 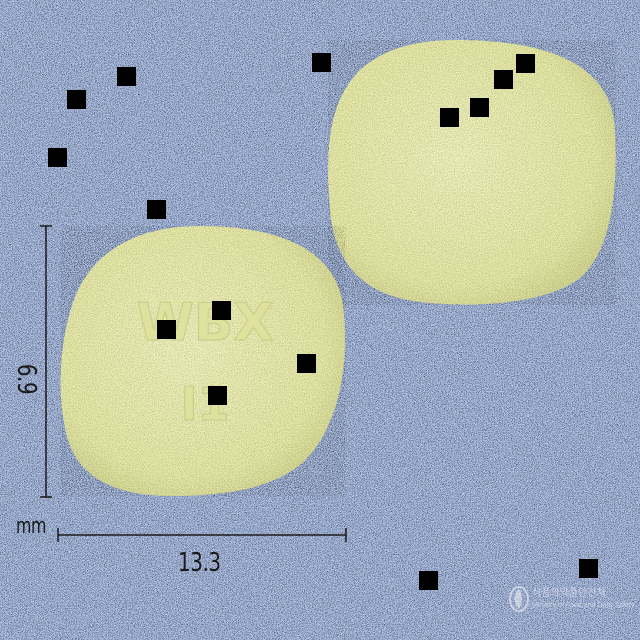 I want to click on unit-label: mm, so click(x=31, y=526).